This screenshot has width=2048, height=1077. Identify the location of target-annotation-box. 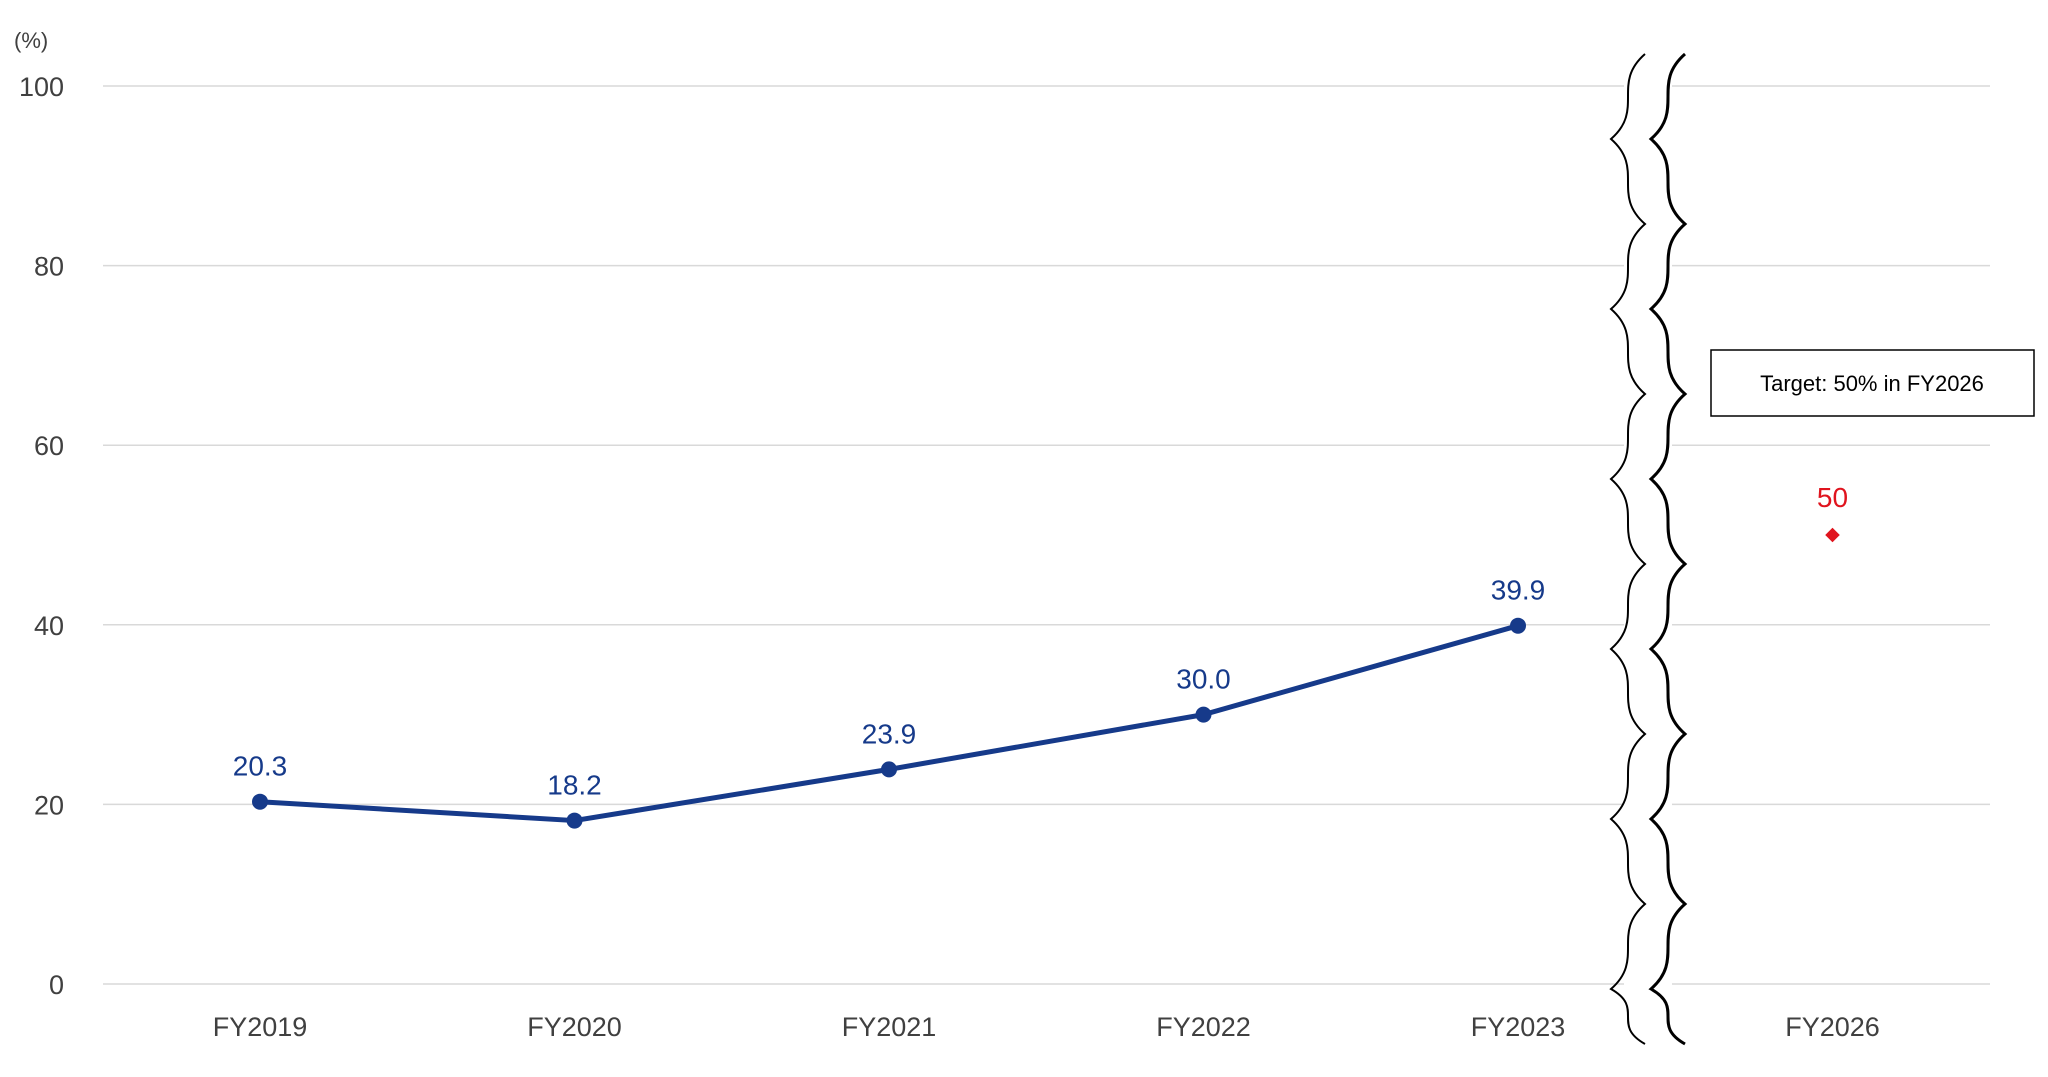
(1872, 383).